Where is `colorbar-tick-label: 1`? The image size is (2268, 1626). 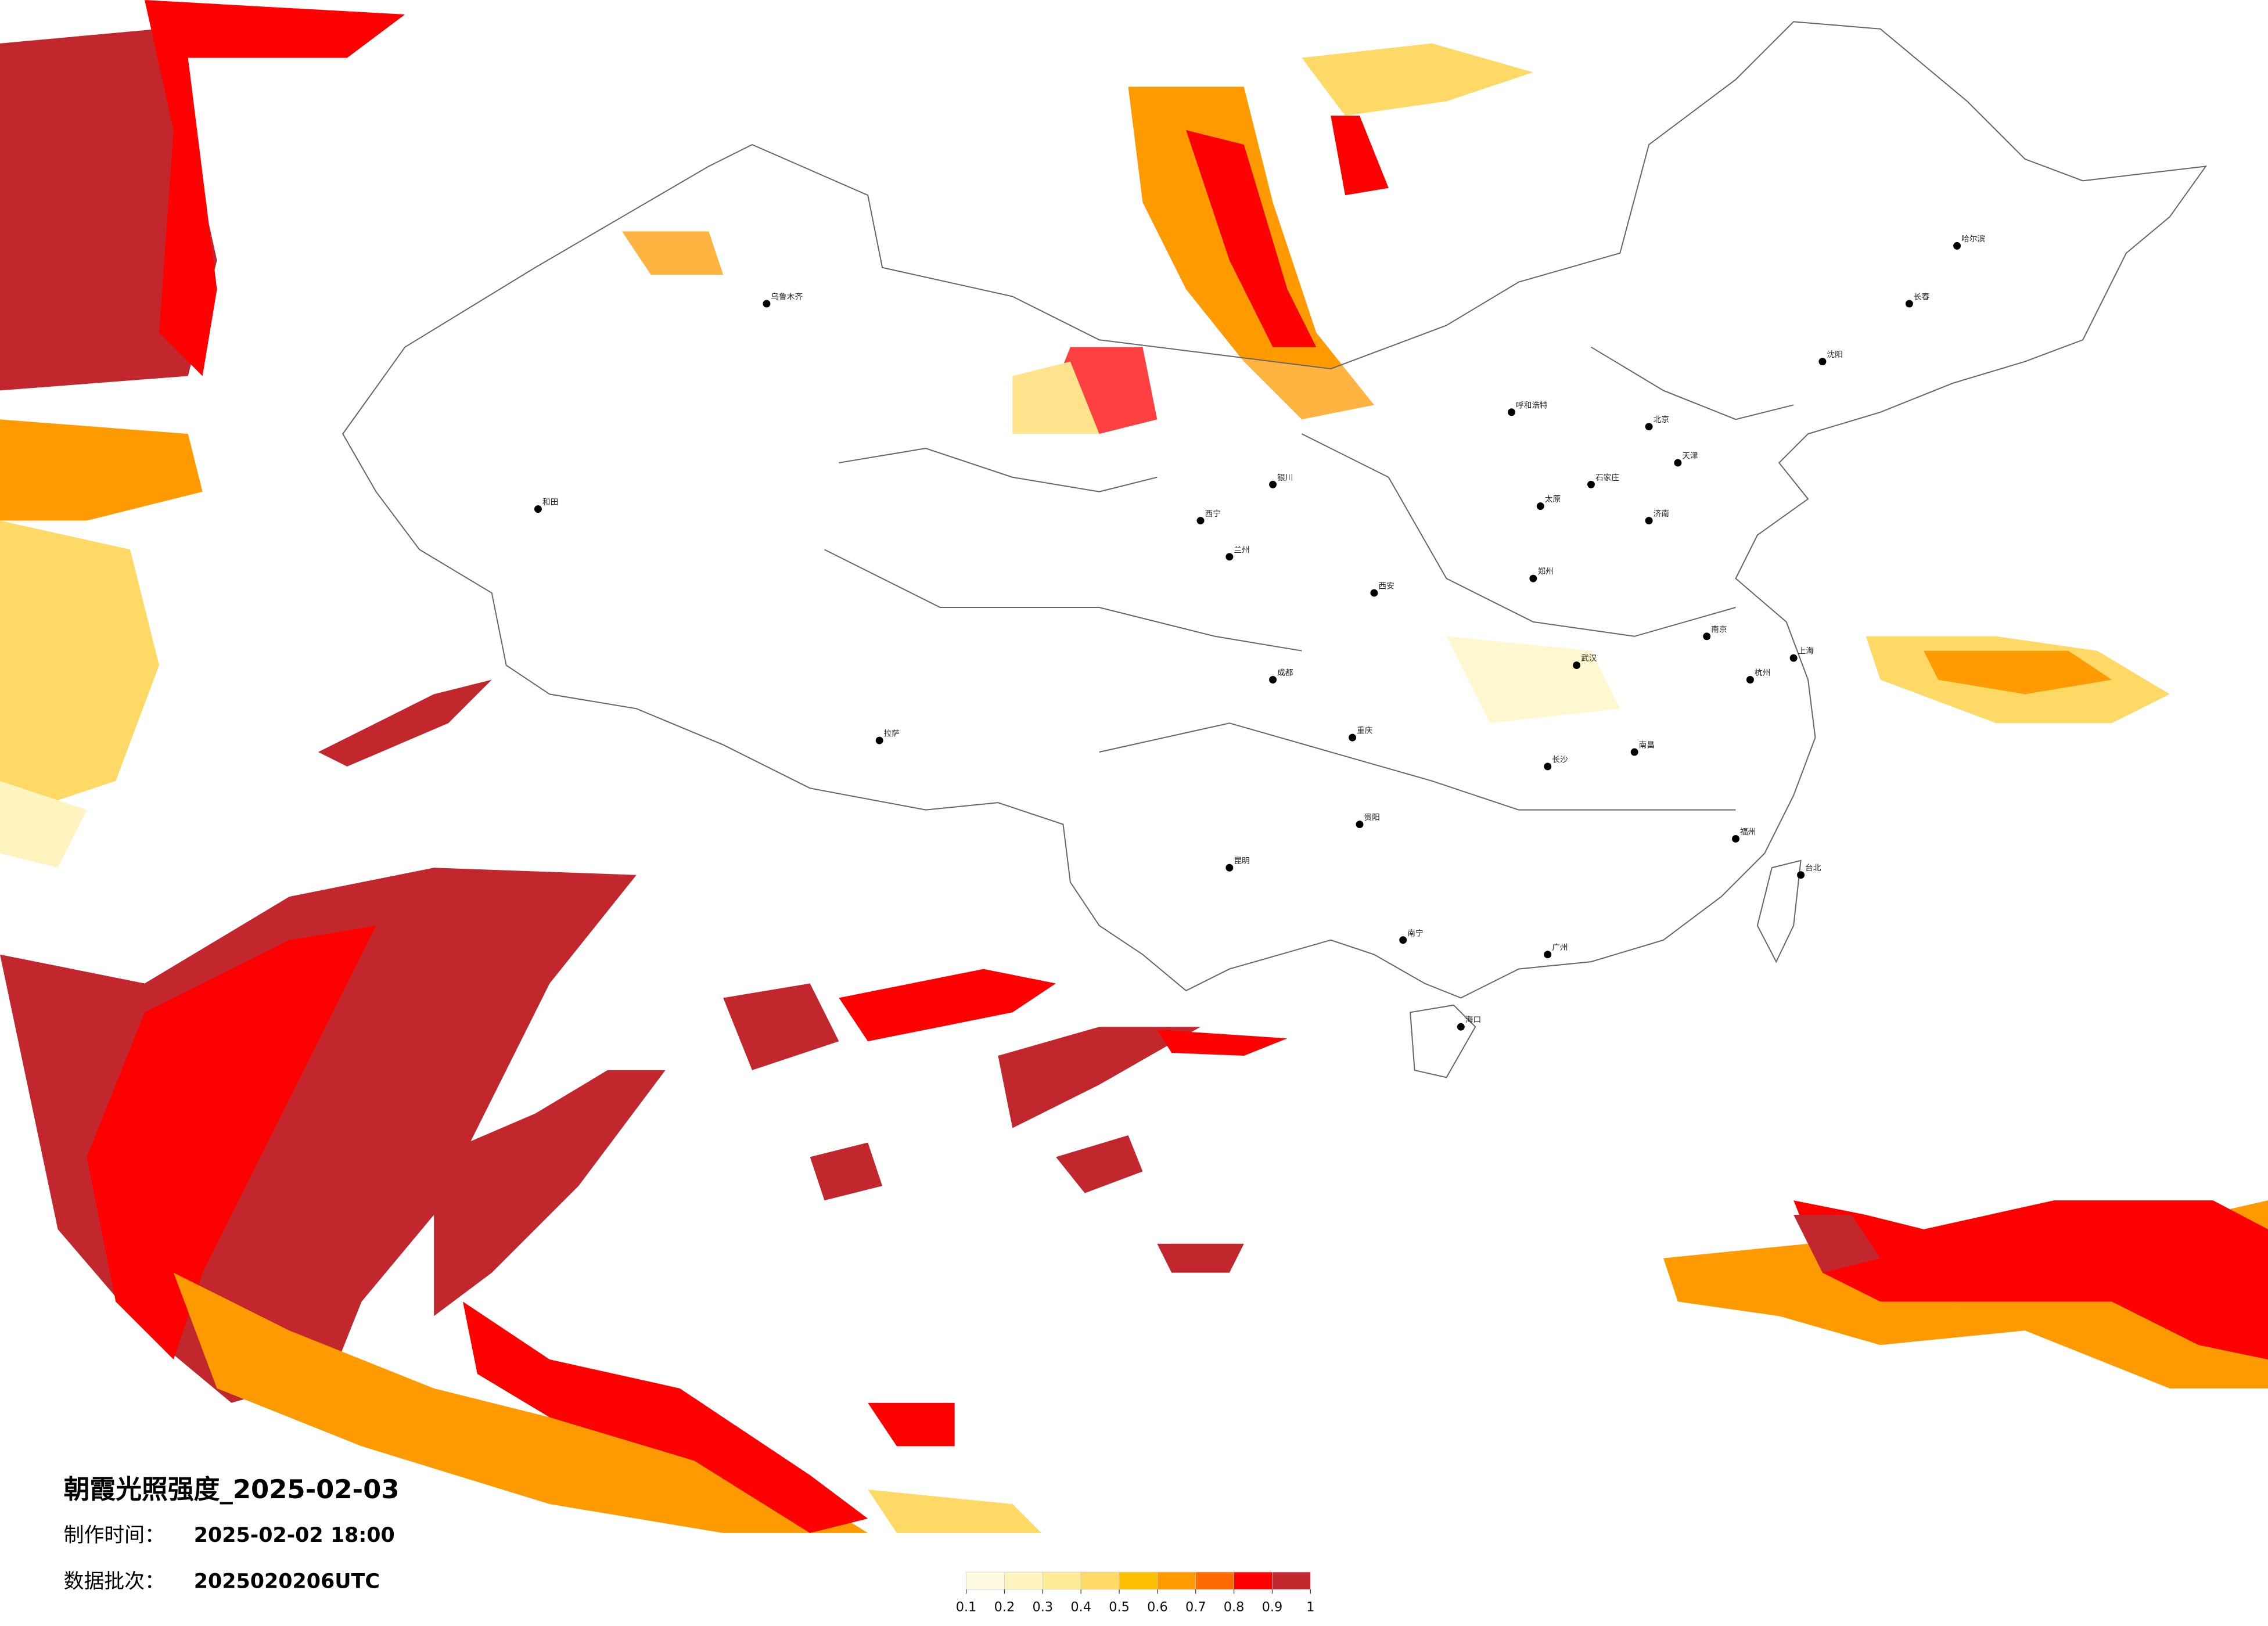
colorbar-tick-label: 1 is located at coordinates (1310, 1606).